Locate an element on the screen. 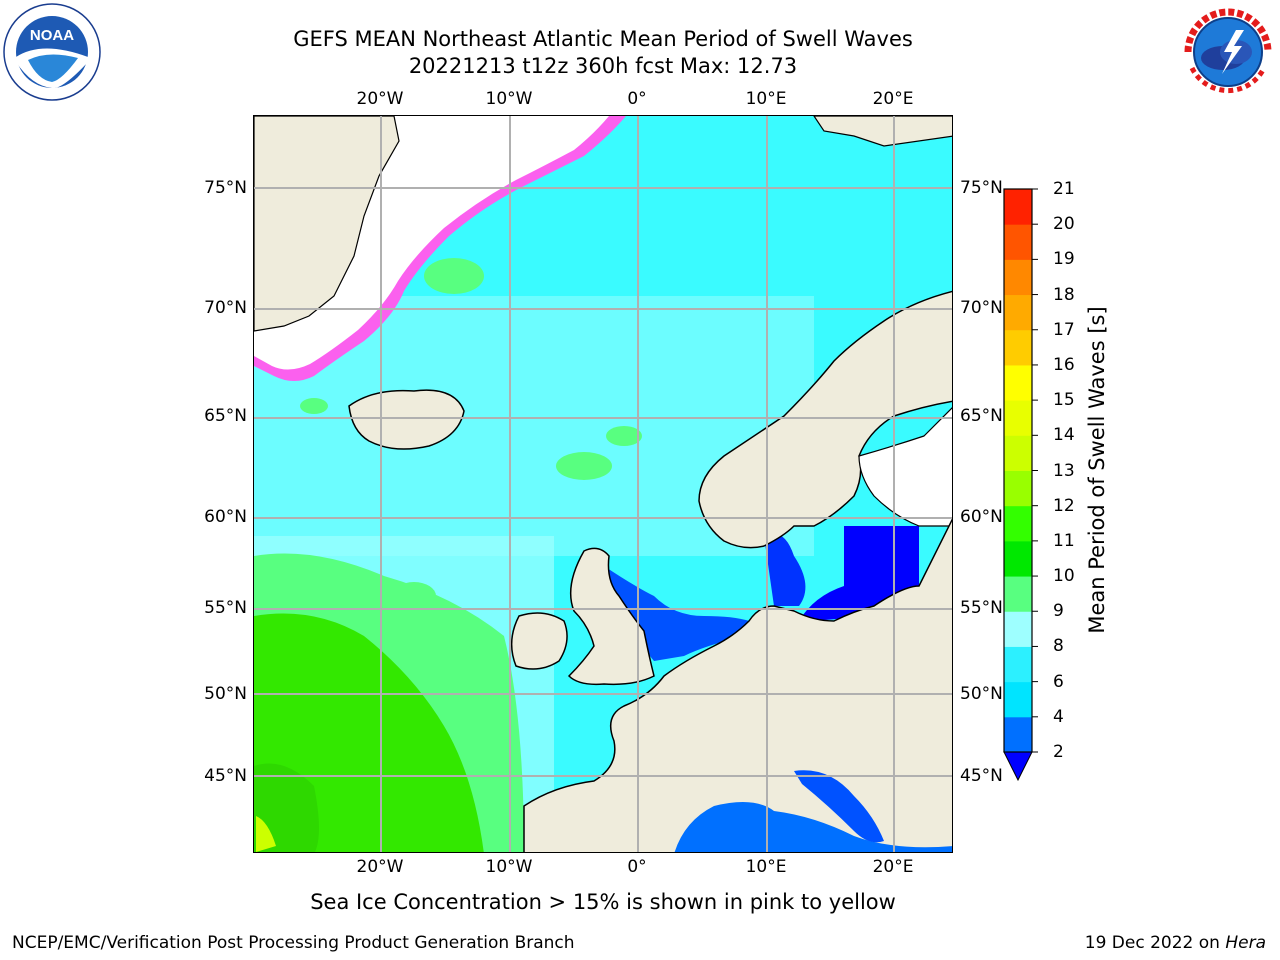 The height and width of the screenshot is (960, 1280). footer-host: Hera is located at coordinates (1245, 943).